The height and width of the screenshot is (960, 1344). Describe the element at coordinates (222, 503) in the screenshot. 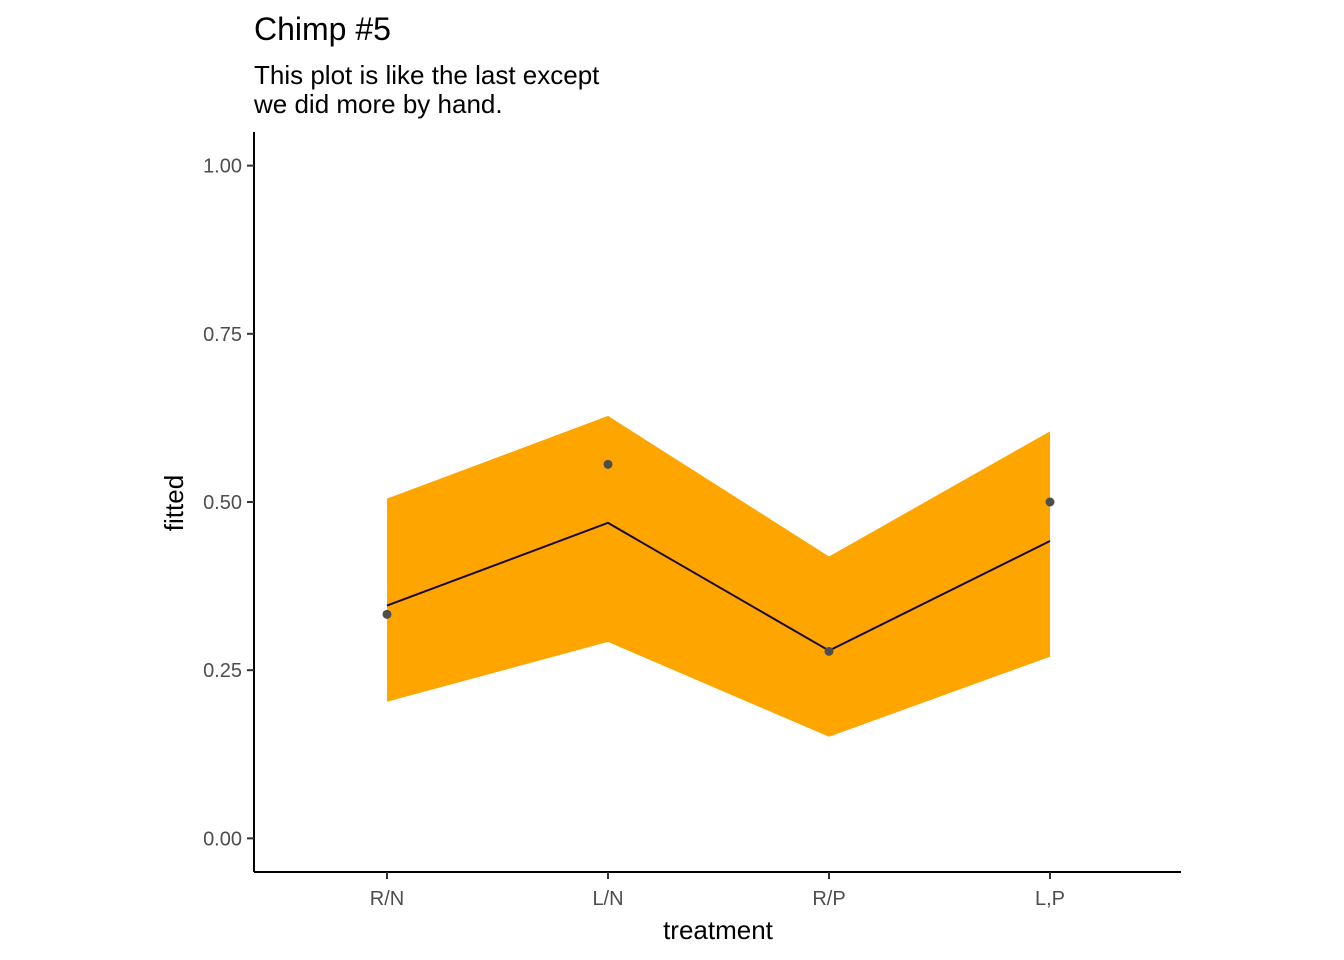

I see `y-tick-label: 0.50` at that location.